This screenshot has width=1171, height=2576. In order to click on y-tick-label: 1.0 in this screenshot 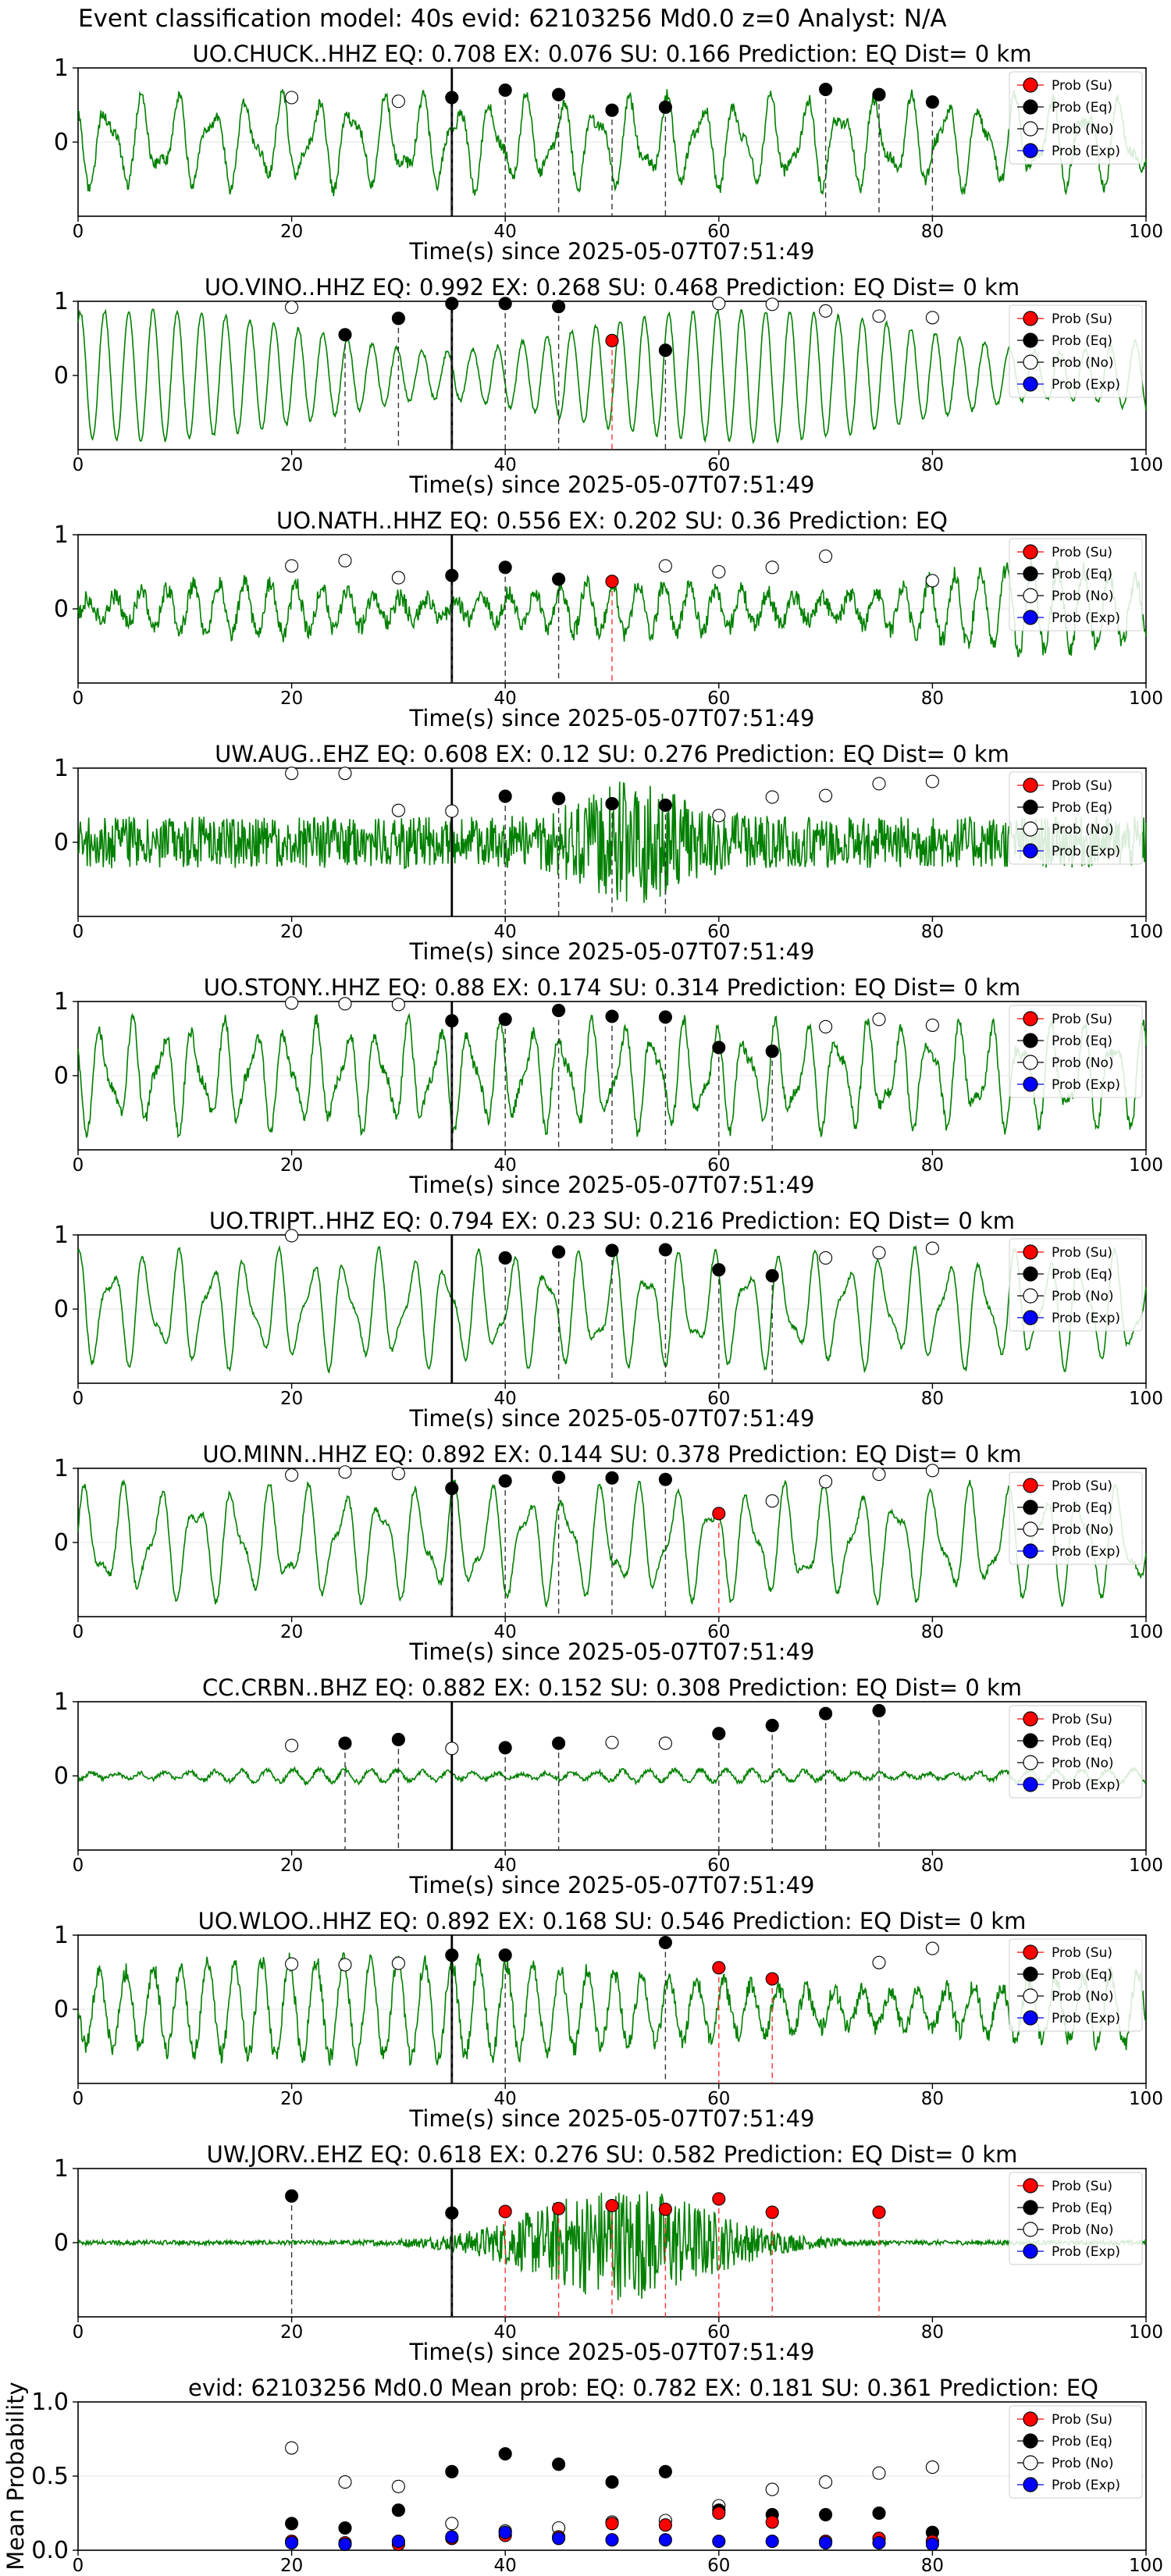, I will do `click(50, 2402)`.